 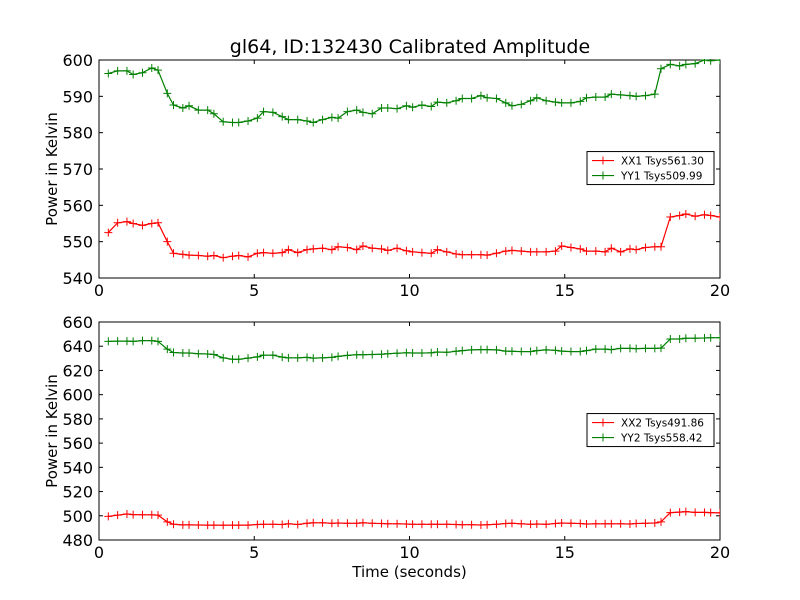 I want to click on panel-1-ytick-label: 540, so click(x=77, y=278).